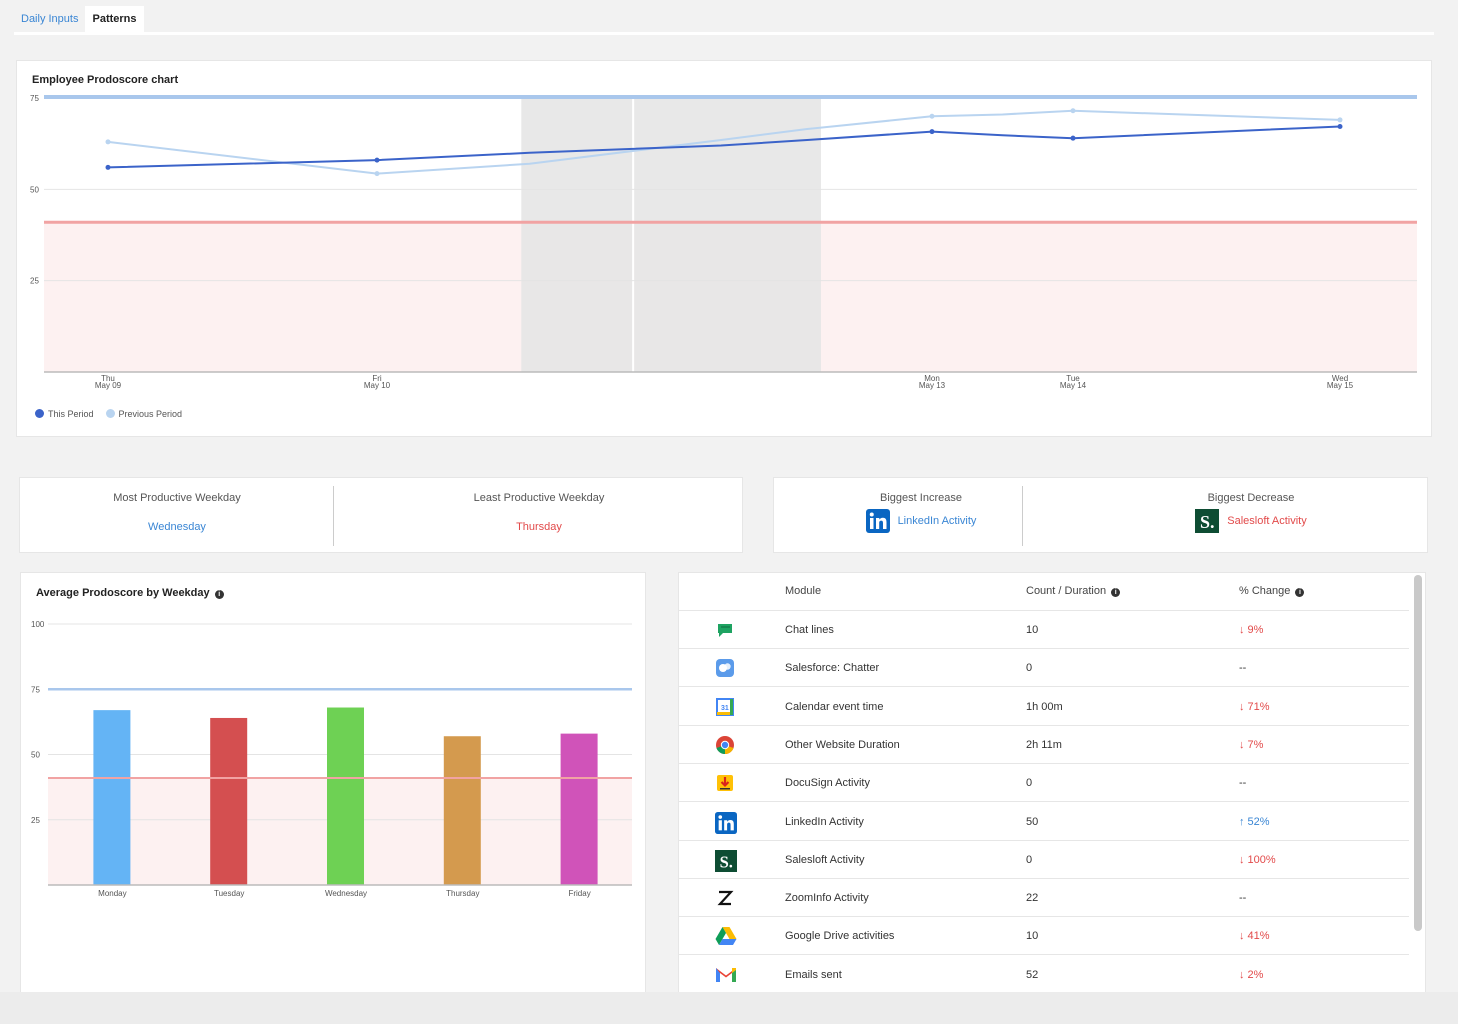  What do you see at coordinates (114, 19) in the screenshot?
I see `tab-patterns: Patterns` at bounding box center [114, 19].